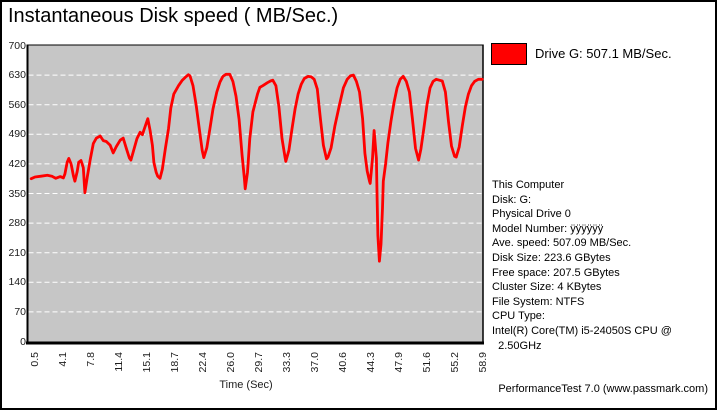  Describe the element at coordinates (17, 282) in the screenshot. I see `y-tick-label: 140` at that location.